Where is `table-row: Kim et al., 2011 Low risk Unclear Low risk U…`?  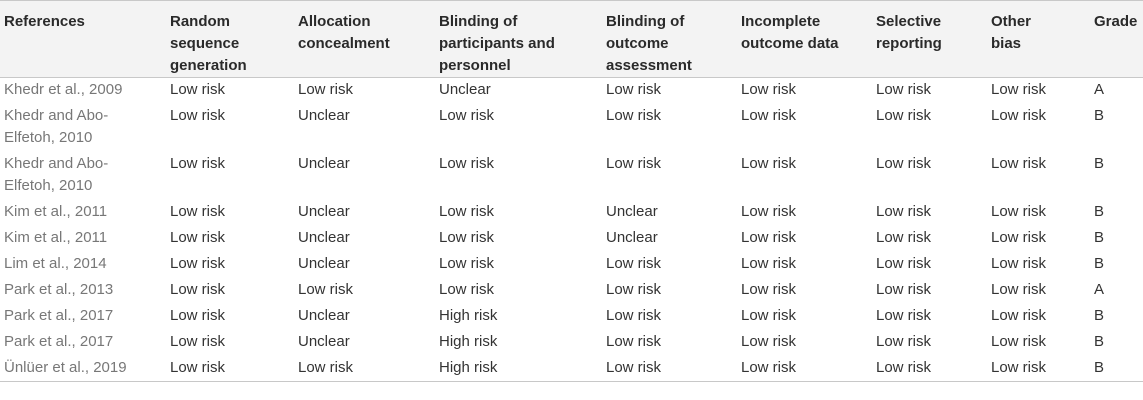 table-row: Kim et al., 2011 Low risk Unclear Low risk U… is located at coordinates (571, 239).